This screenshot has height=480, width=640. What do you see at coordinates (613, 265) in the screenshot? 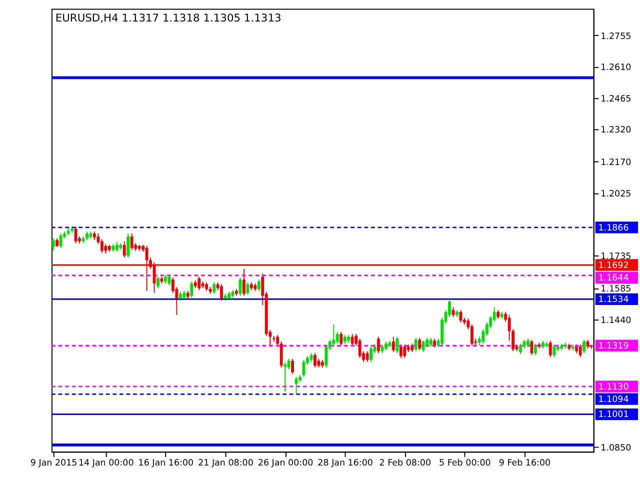
I see `ref-line-label: 1.1692` at bounding box center [613, 265].